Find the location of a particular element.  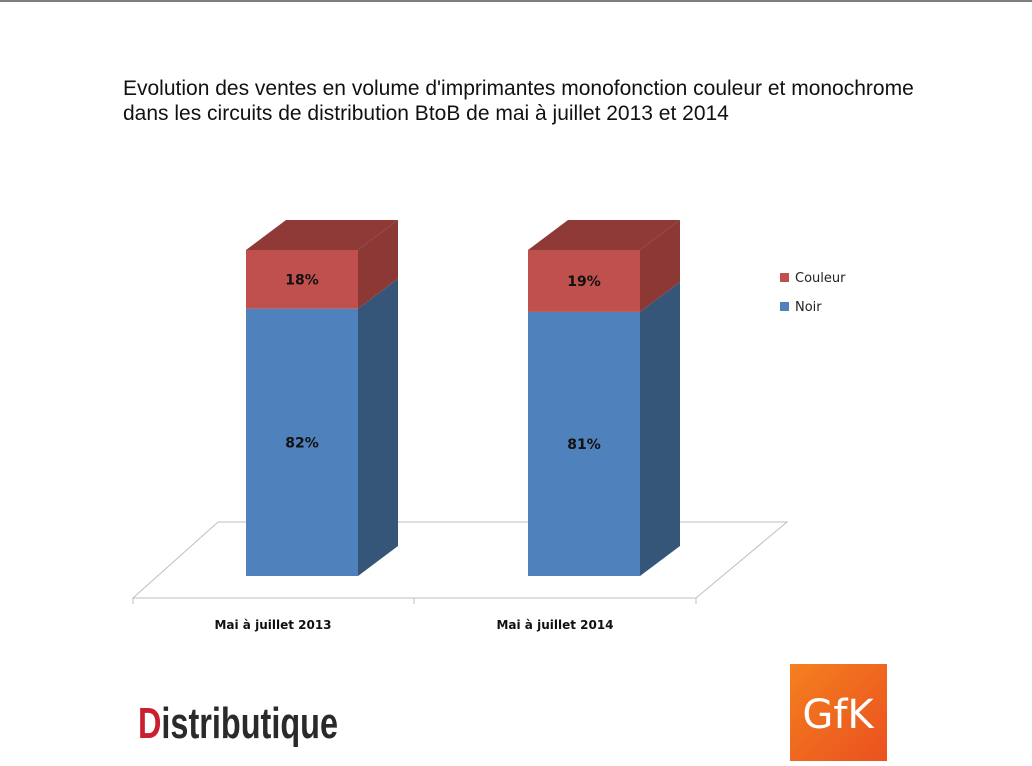

data-label-noir-2: 81% is located at coordinates (584, 445).